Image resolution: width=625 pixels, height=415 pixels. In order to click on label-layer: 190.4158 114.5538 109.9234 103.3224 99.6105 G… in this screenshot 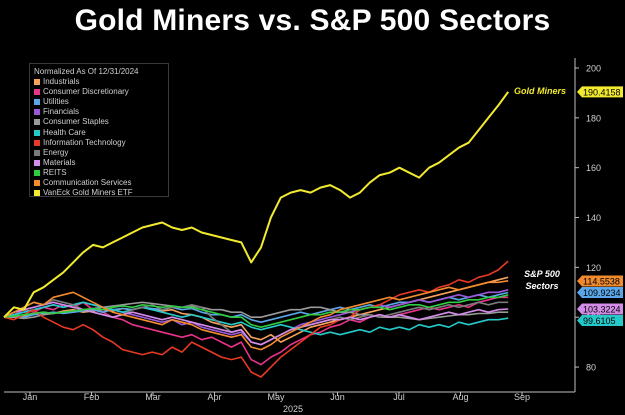, I will do `click(568, 206)`.